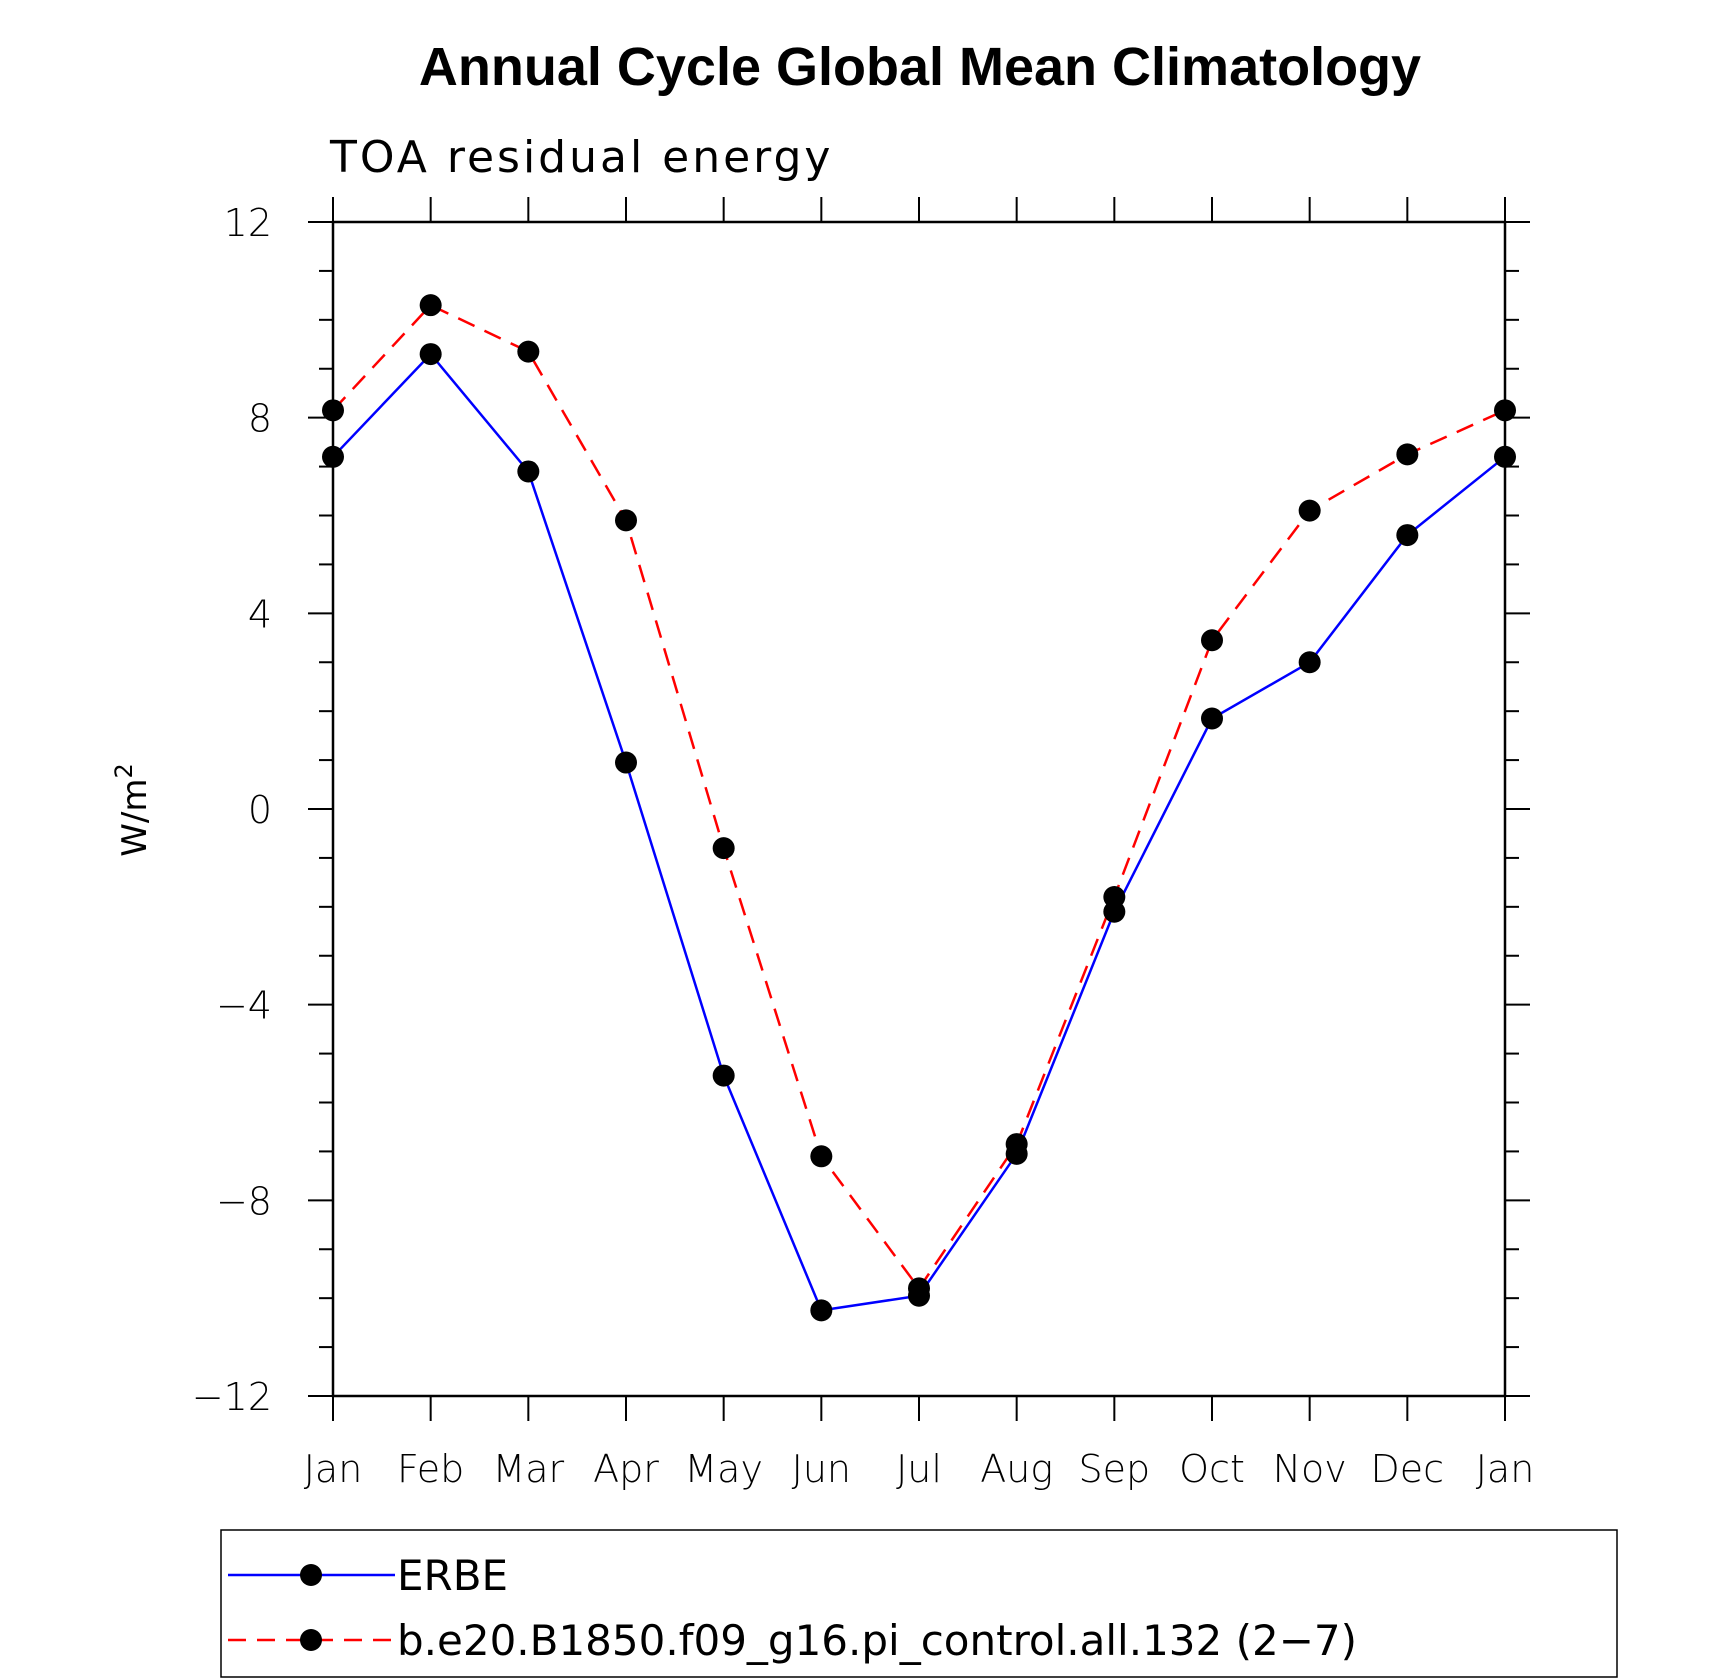 The width and height of the screenshot is (1710, 1680). I want to click on y-tick-label: 8, so click(260, 419).